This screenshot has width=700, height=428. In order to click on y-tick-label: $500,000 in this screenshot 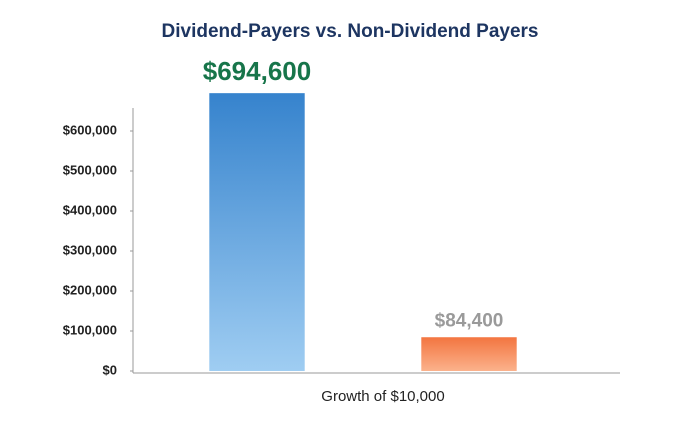, I will do `click(90, 169)`.